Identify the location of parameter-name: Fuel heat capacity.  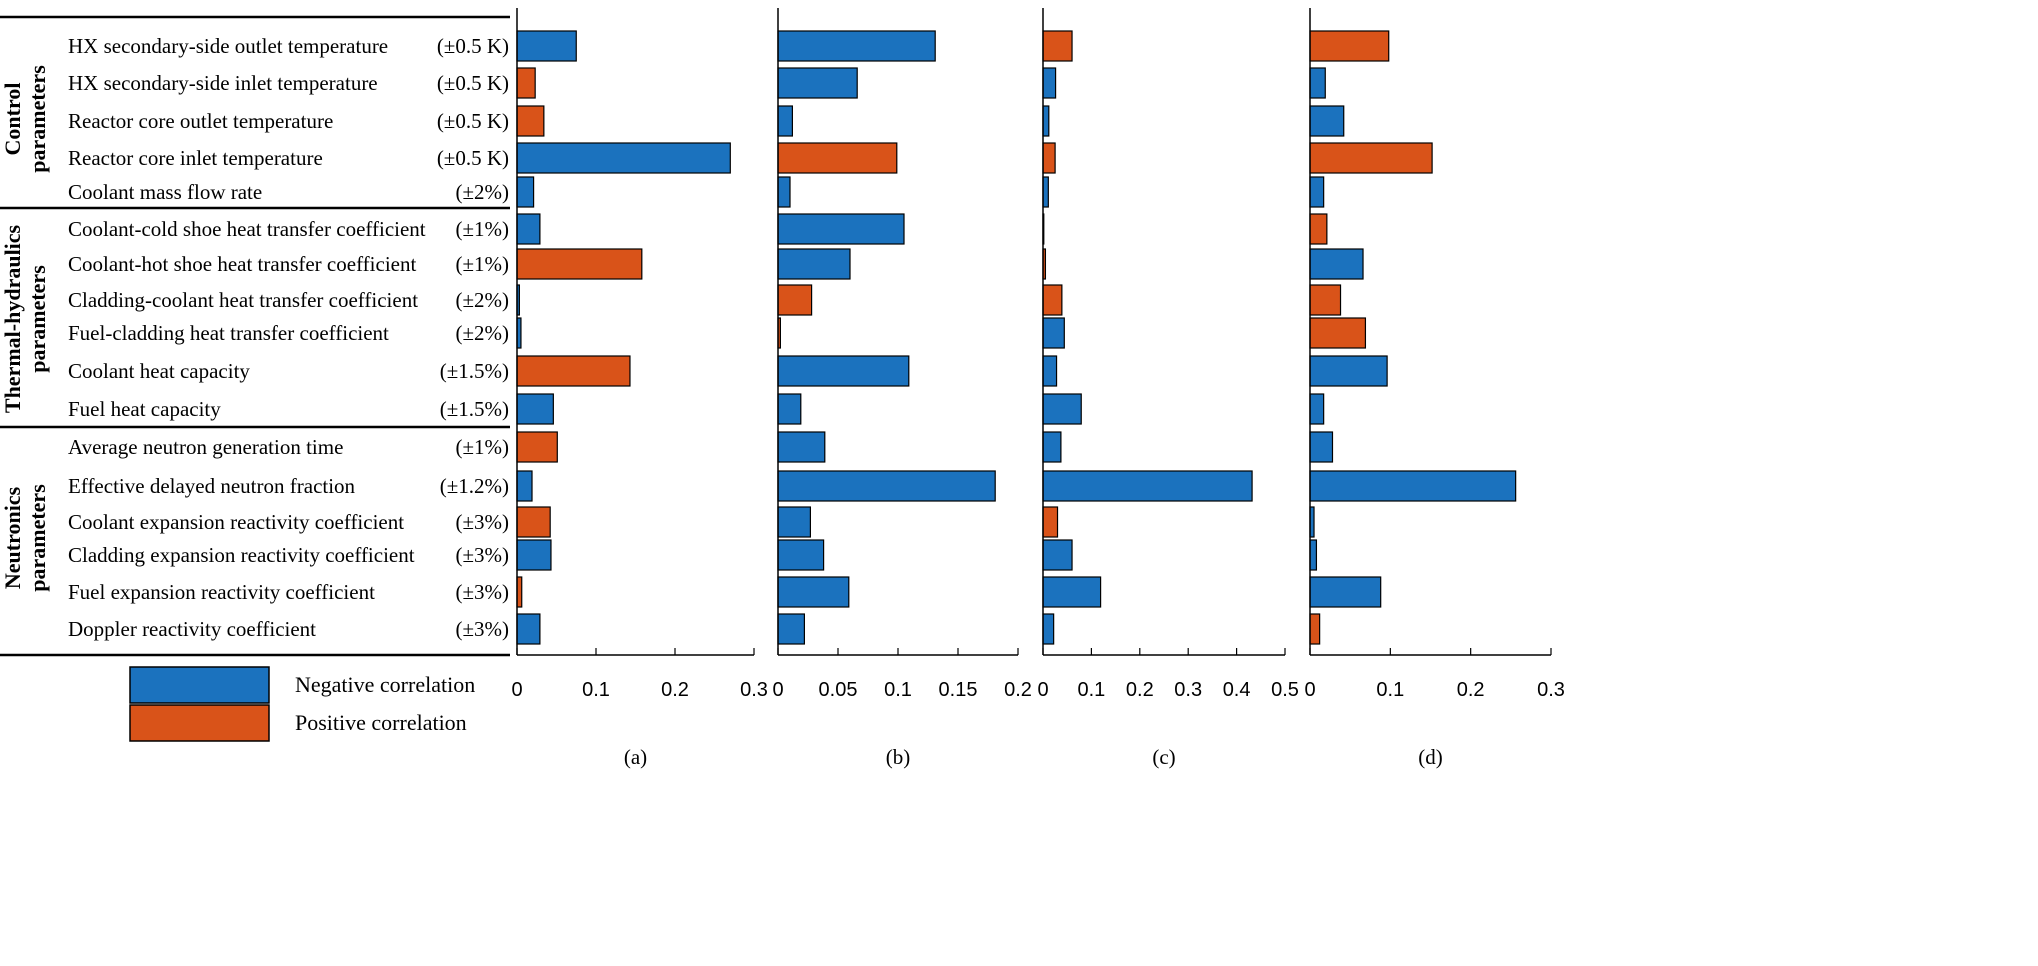
(144, 409).